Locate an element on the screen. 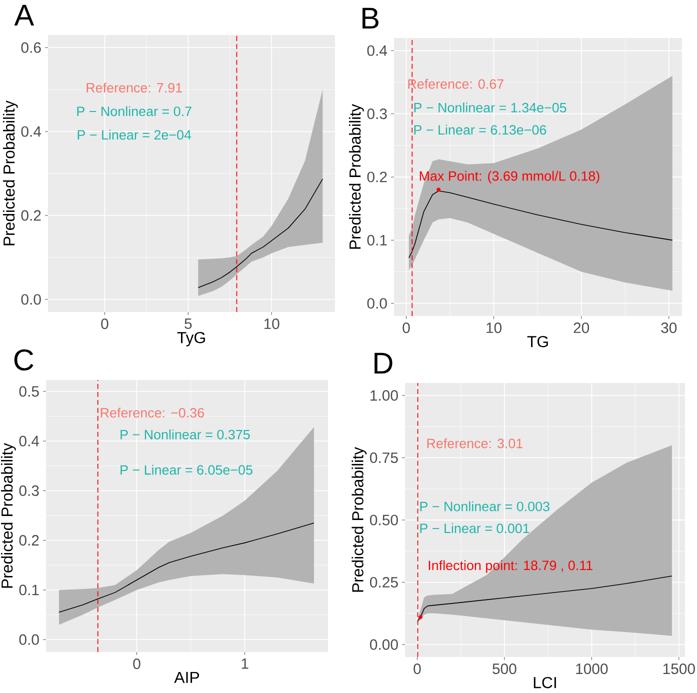  annotation: P − Linear = 6.13e−06 is located at coordinates (480, 129).